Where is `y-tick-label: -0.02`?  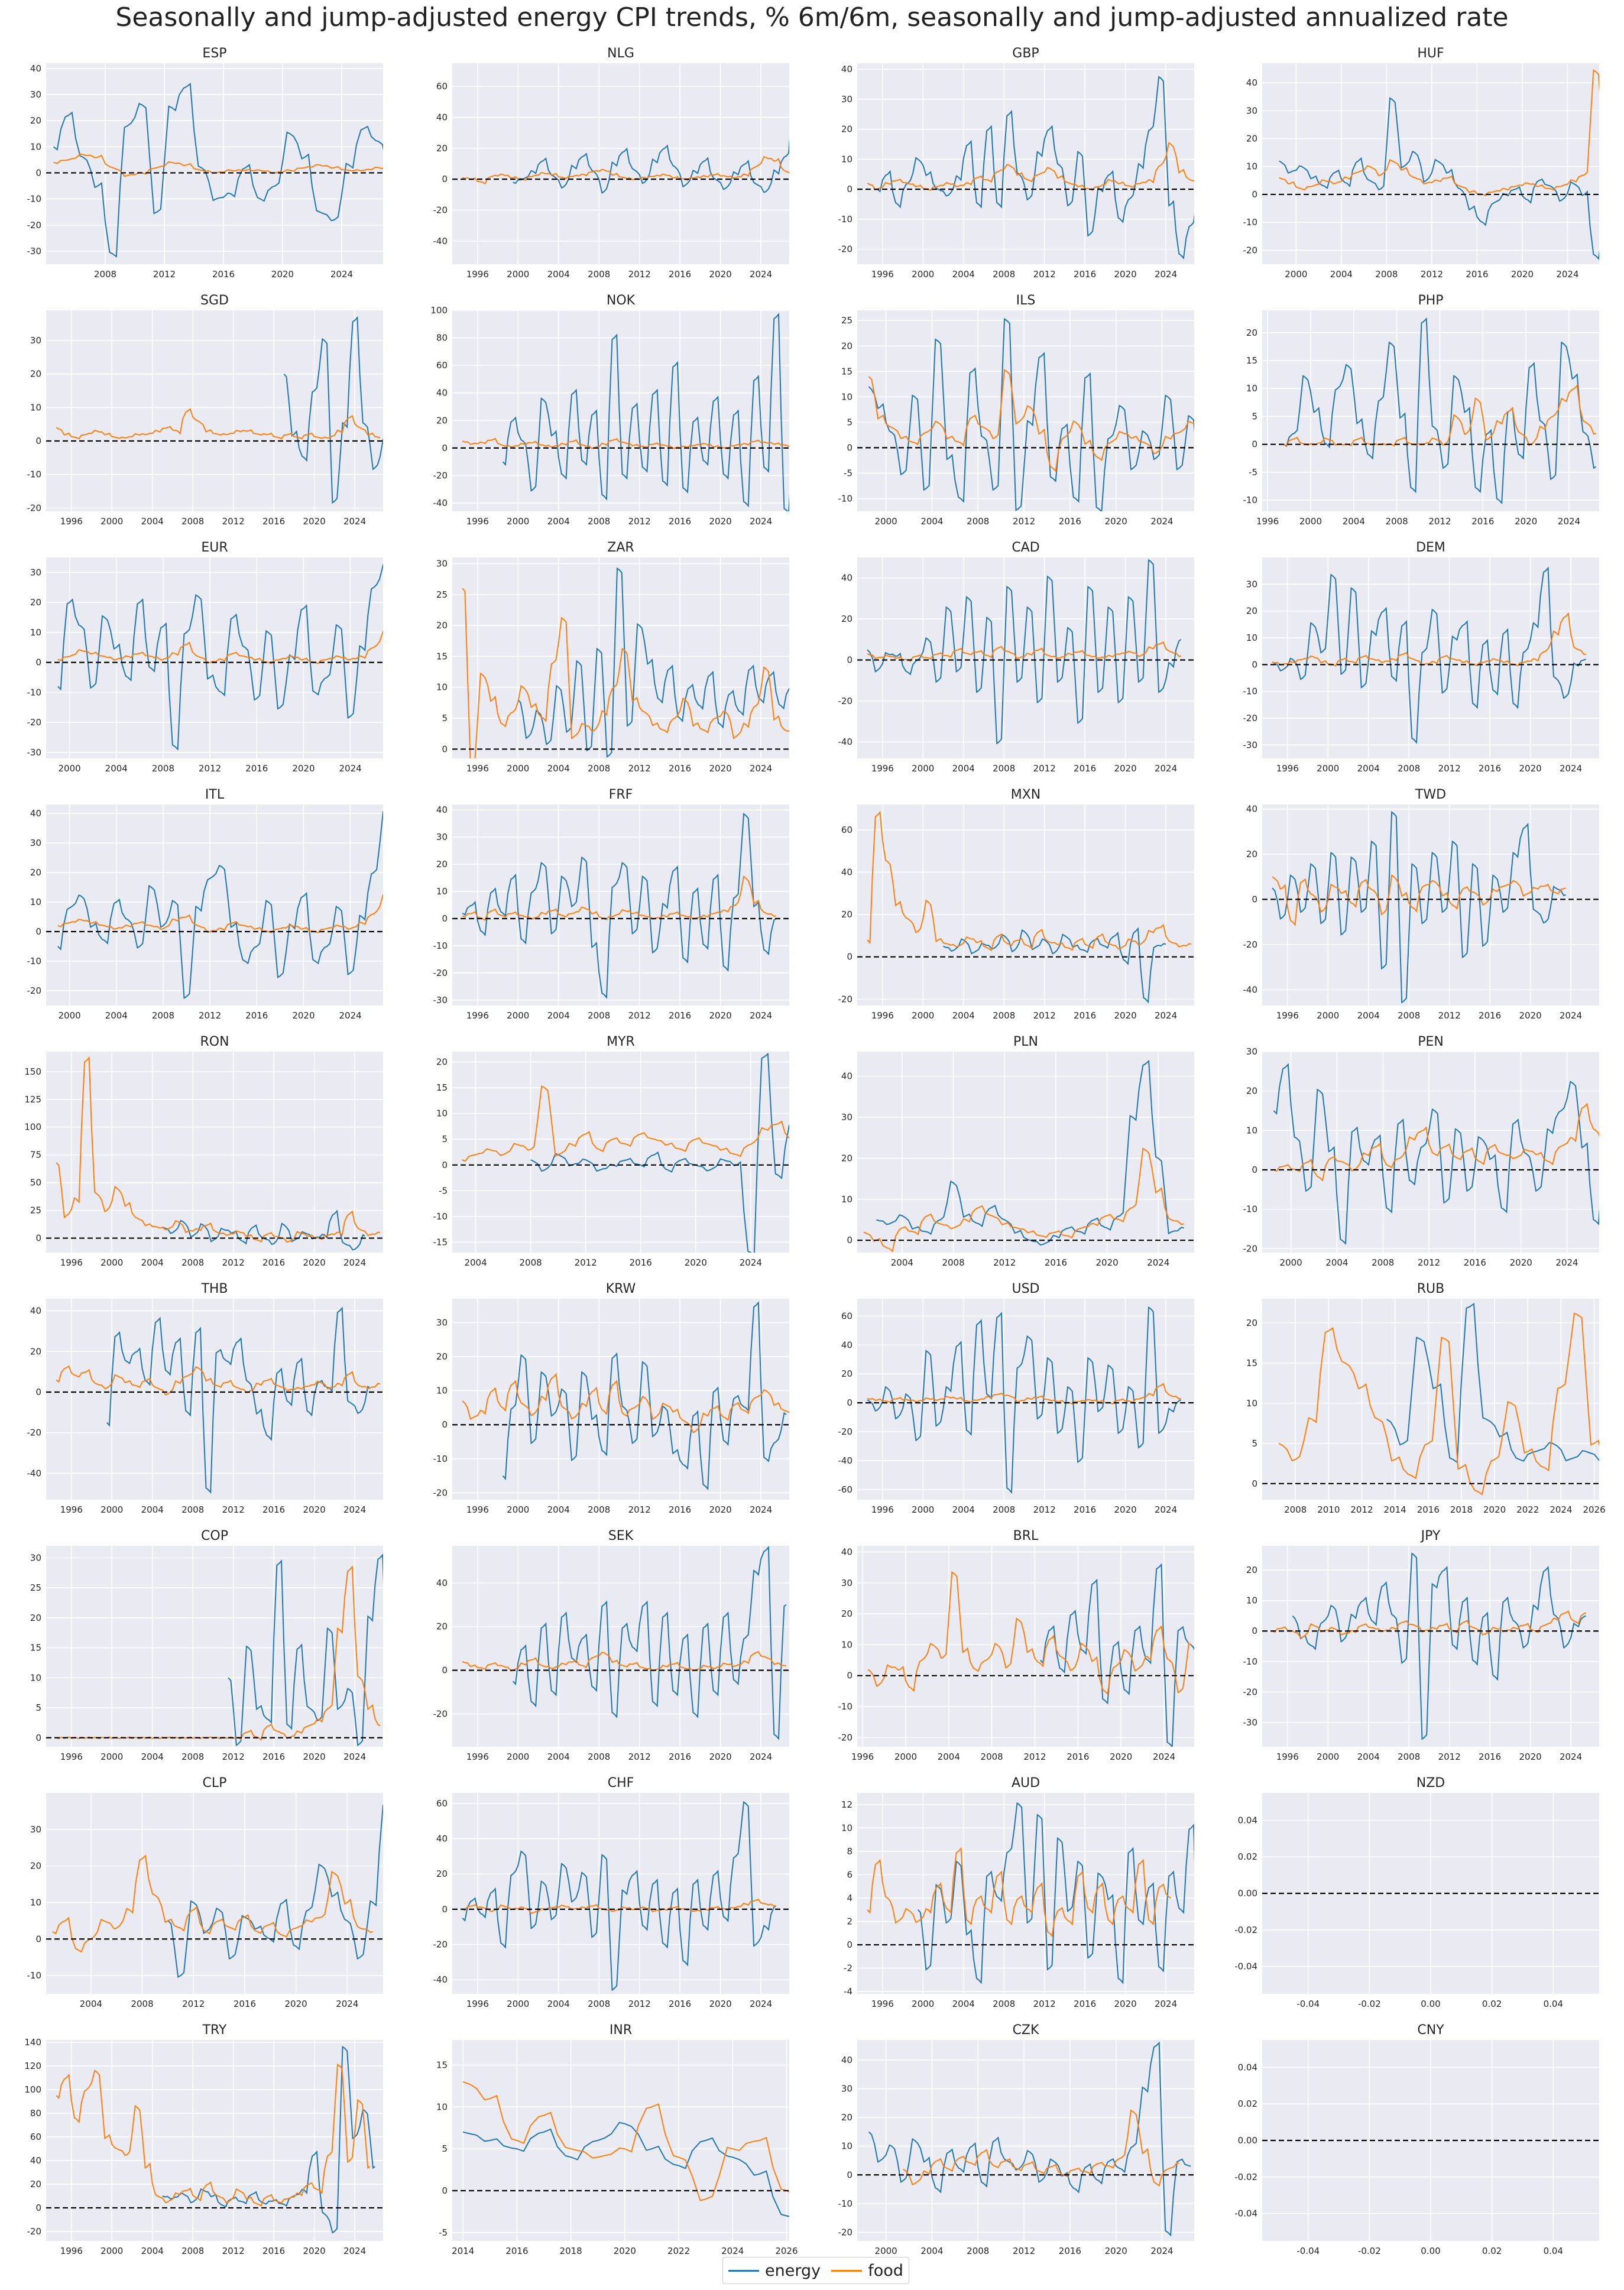
y-tick-label: -0.02 is located at coordinates (1245, 2177).